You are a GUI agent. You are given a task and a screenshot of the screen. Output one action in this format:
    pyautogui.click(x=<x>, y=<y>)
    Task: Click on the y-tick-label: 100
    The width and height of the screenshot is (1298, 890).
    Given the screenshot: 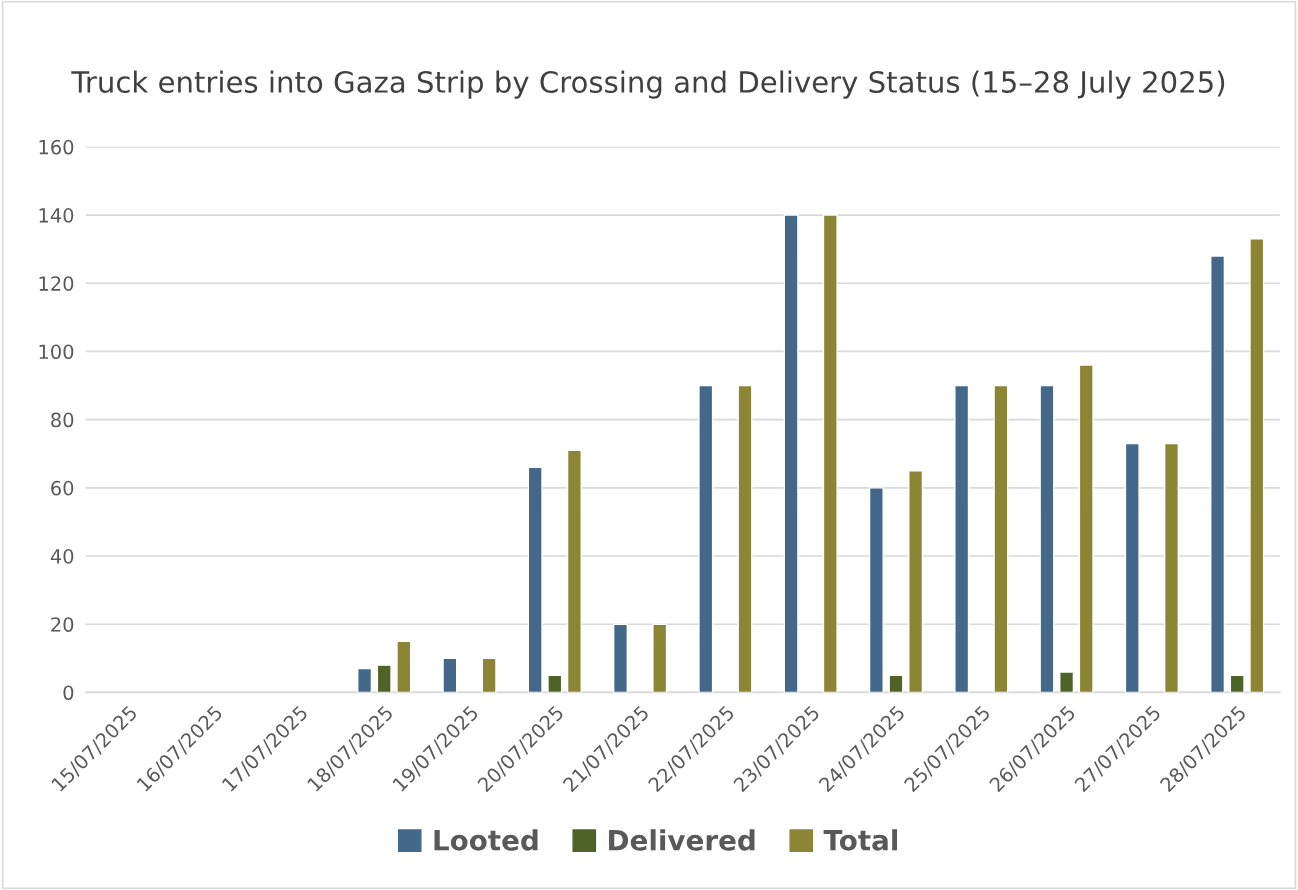 What is the action you would take?
    pyautogui.click(x=56, y=352)
    